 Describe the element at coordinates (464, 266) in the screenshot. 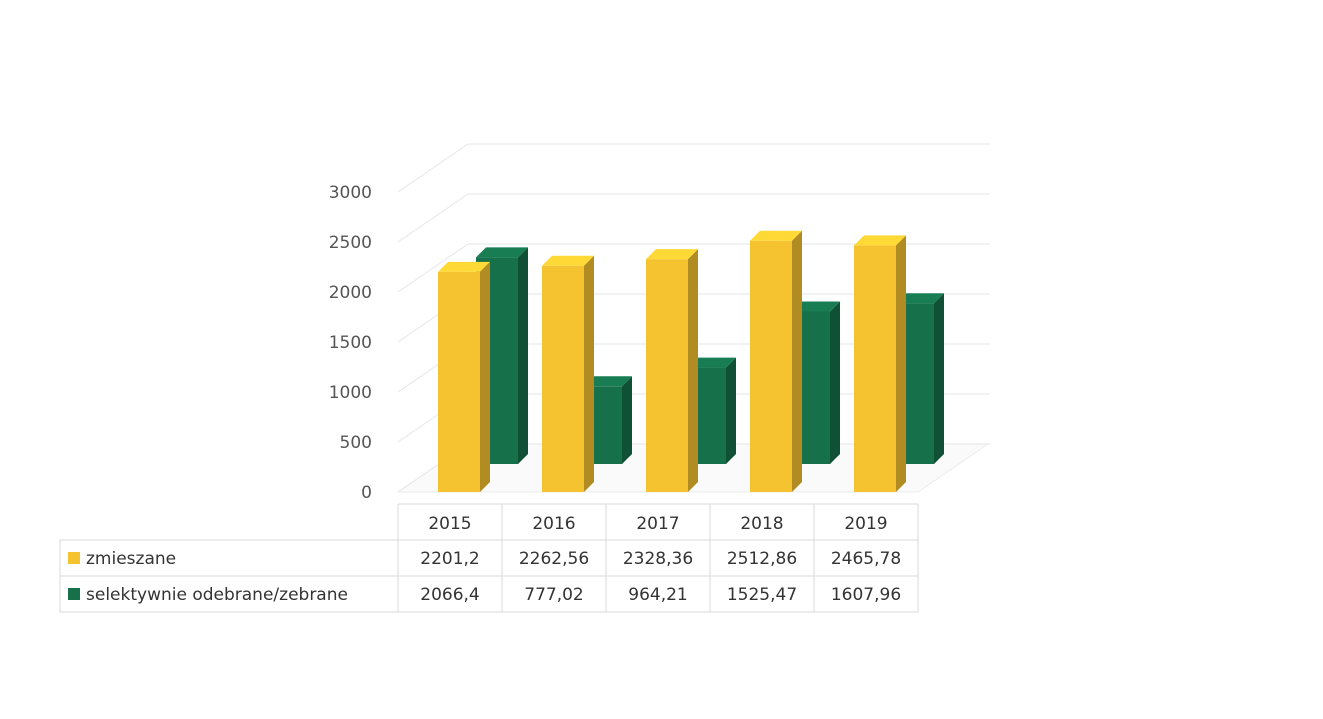

I see `bar-series1-2015-top` at that location.